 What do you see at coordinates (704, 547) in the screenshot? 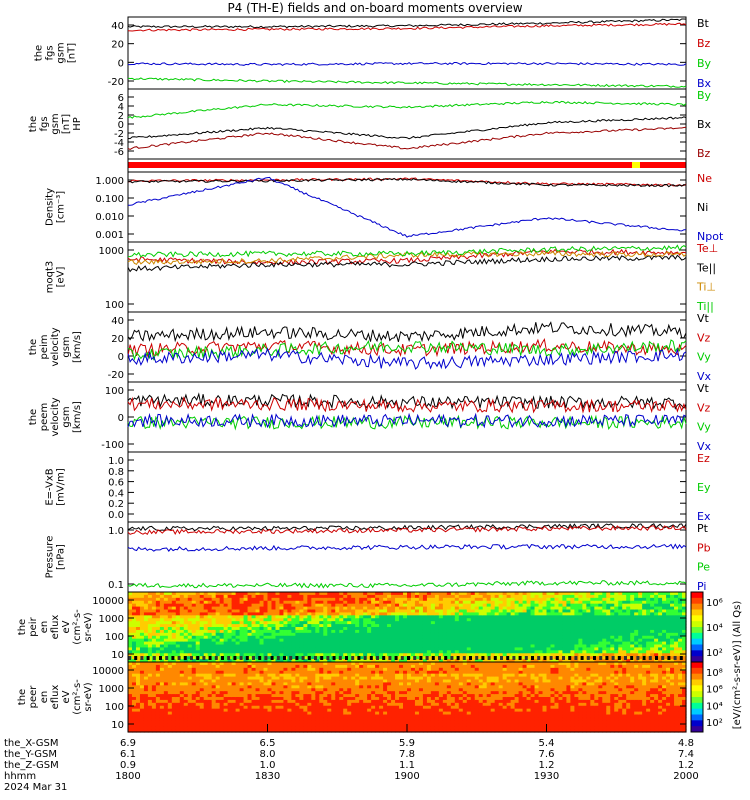
I see `legend-entry: Pb` at bounding box center [704, 547].